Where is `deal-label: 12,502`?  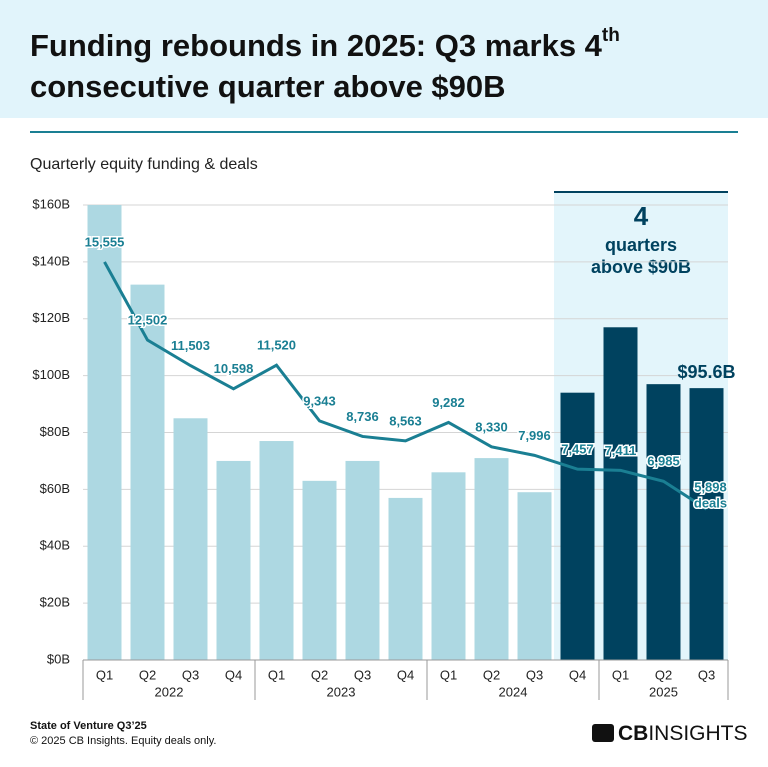
deal-label: 12,502 is located at coordinates (148, 320).